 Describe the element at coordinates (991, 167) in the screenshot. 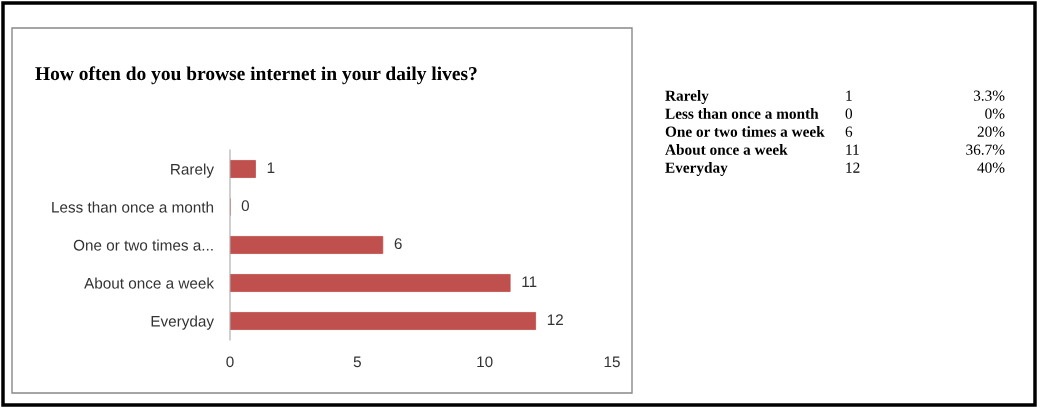

I see `text: 40%` at that location.